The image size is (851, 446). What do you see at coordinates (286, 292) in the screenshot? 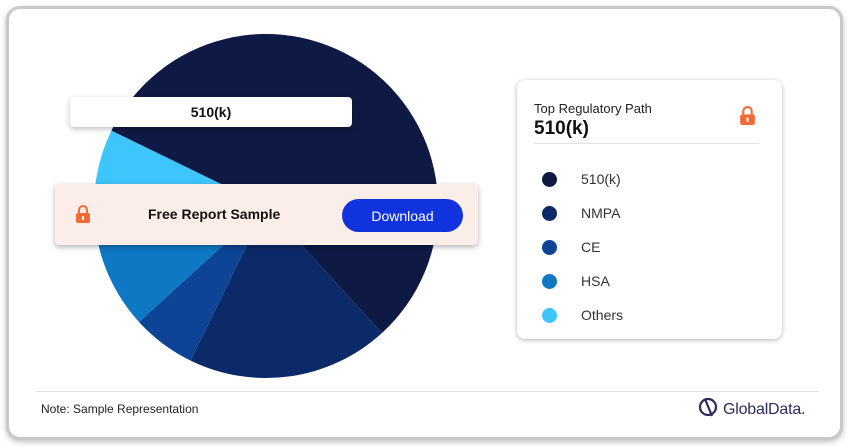
I see `pie-slice-nmpa` at bounding box center [286, 292].